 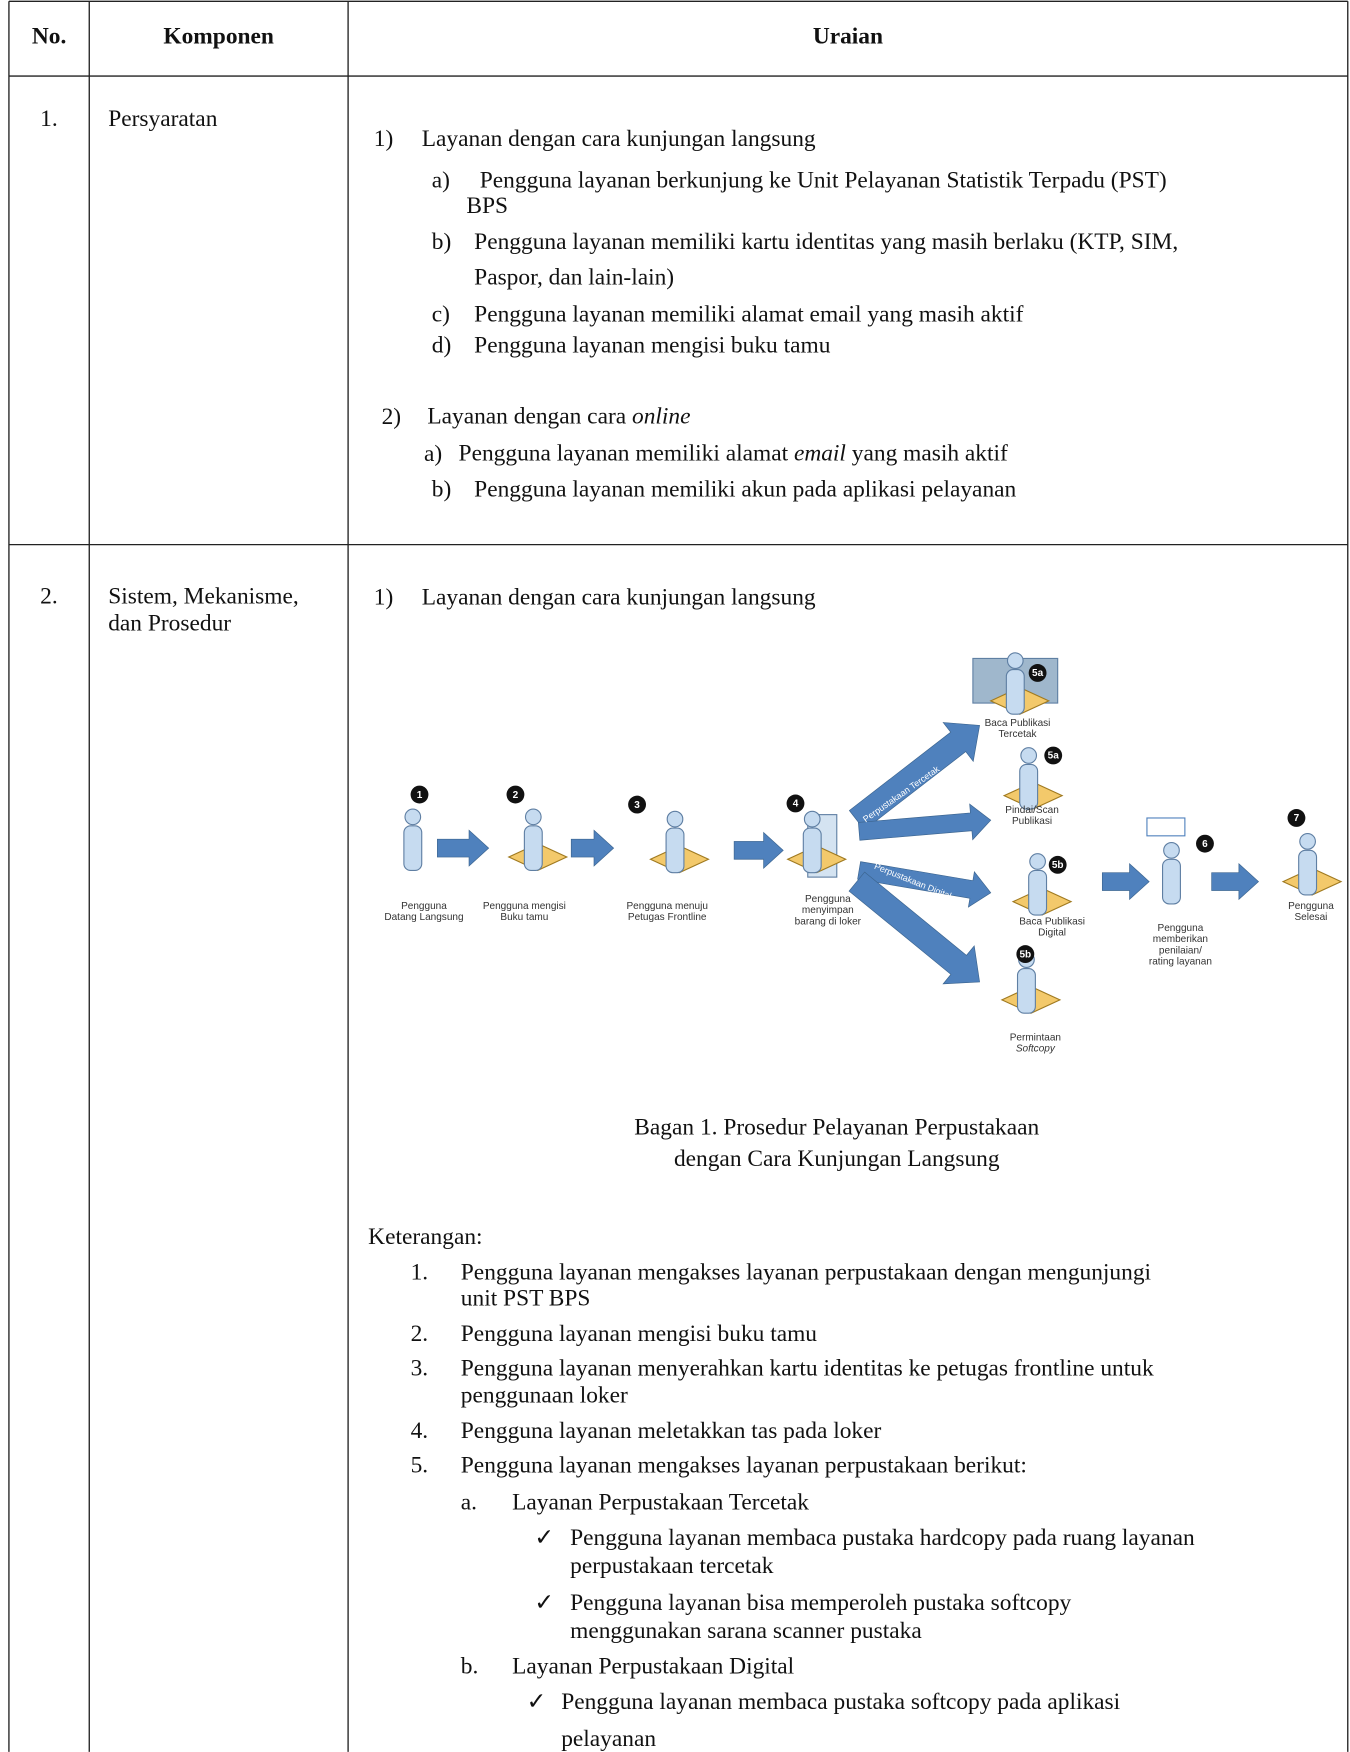 What do you see at coordinates (529, 417) in the screenshot?
I see `text-span: Layanan dengan cara` at bounding box center [529, 417].